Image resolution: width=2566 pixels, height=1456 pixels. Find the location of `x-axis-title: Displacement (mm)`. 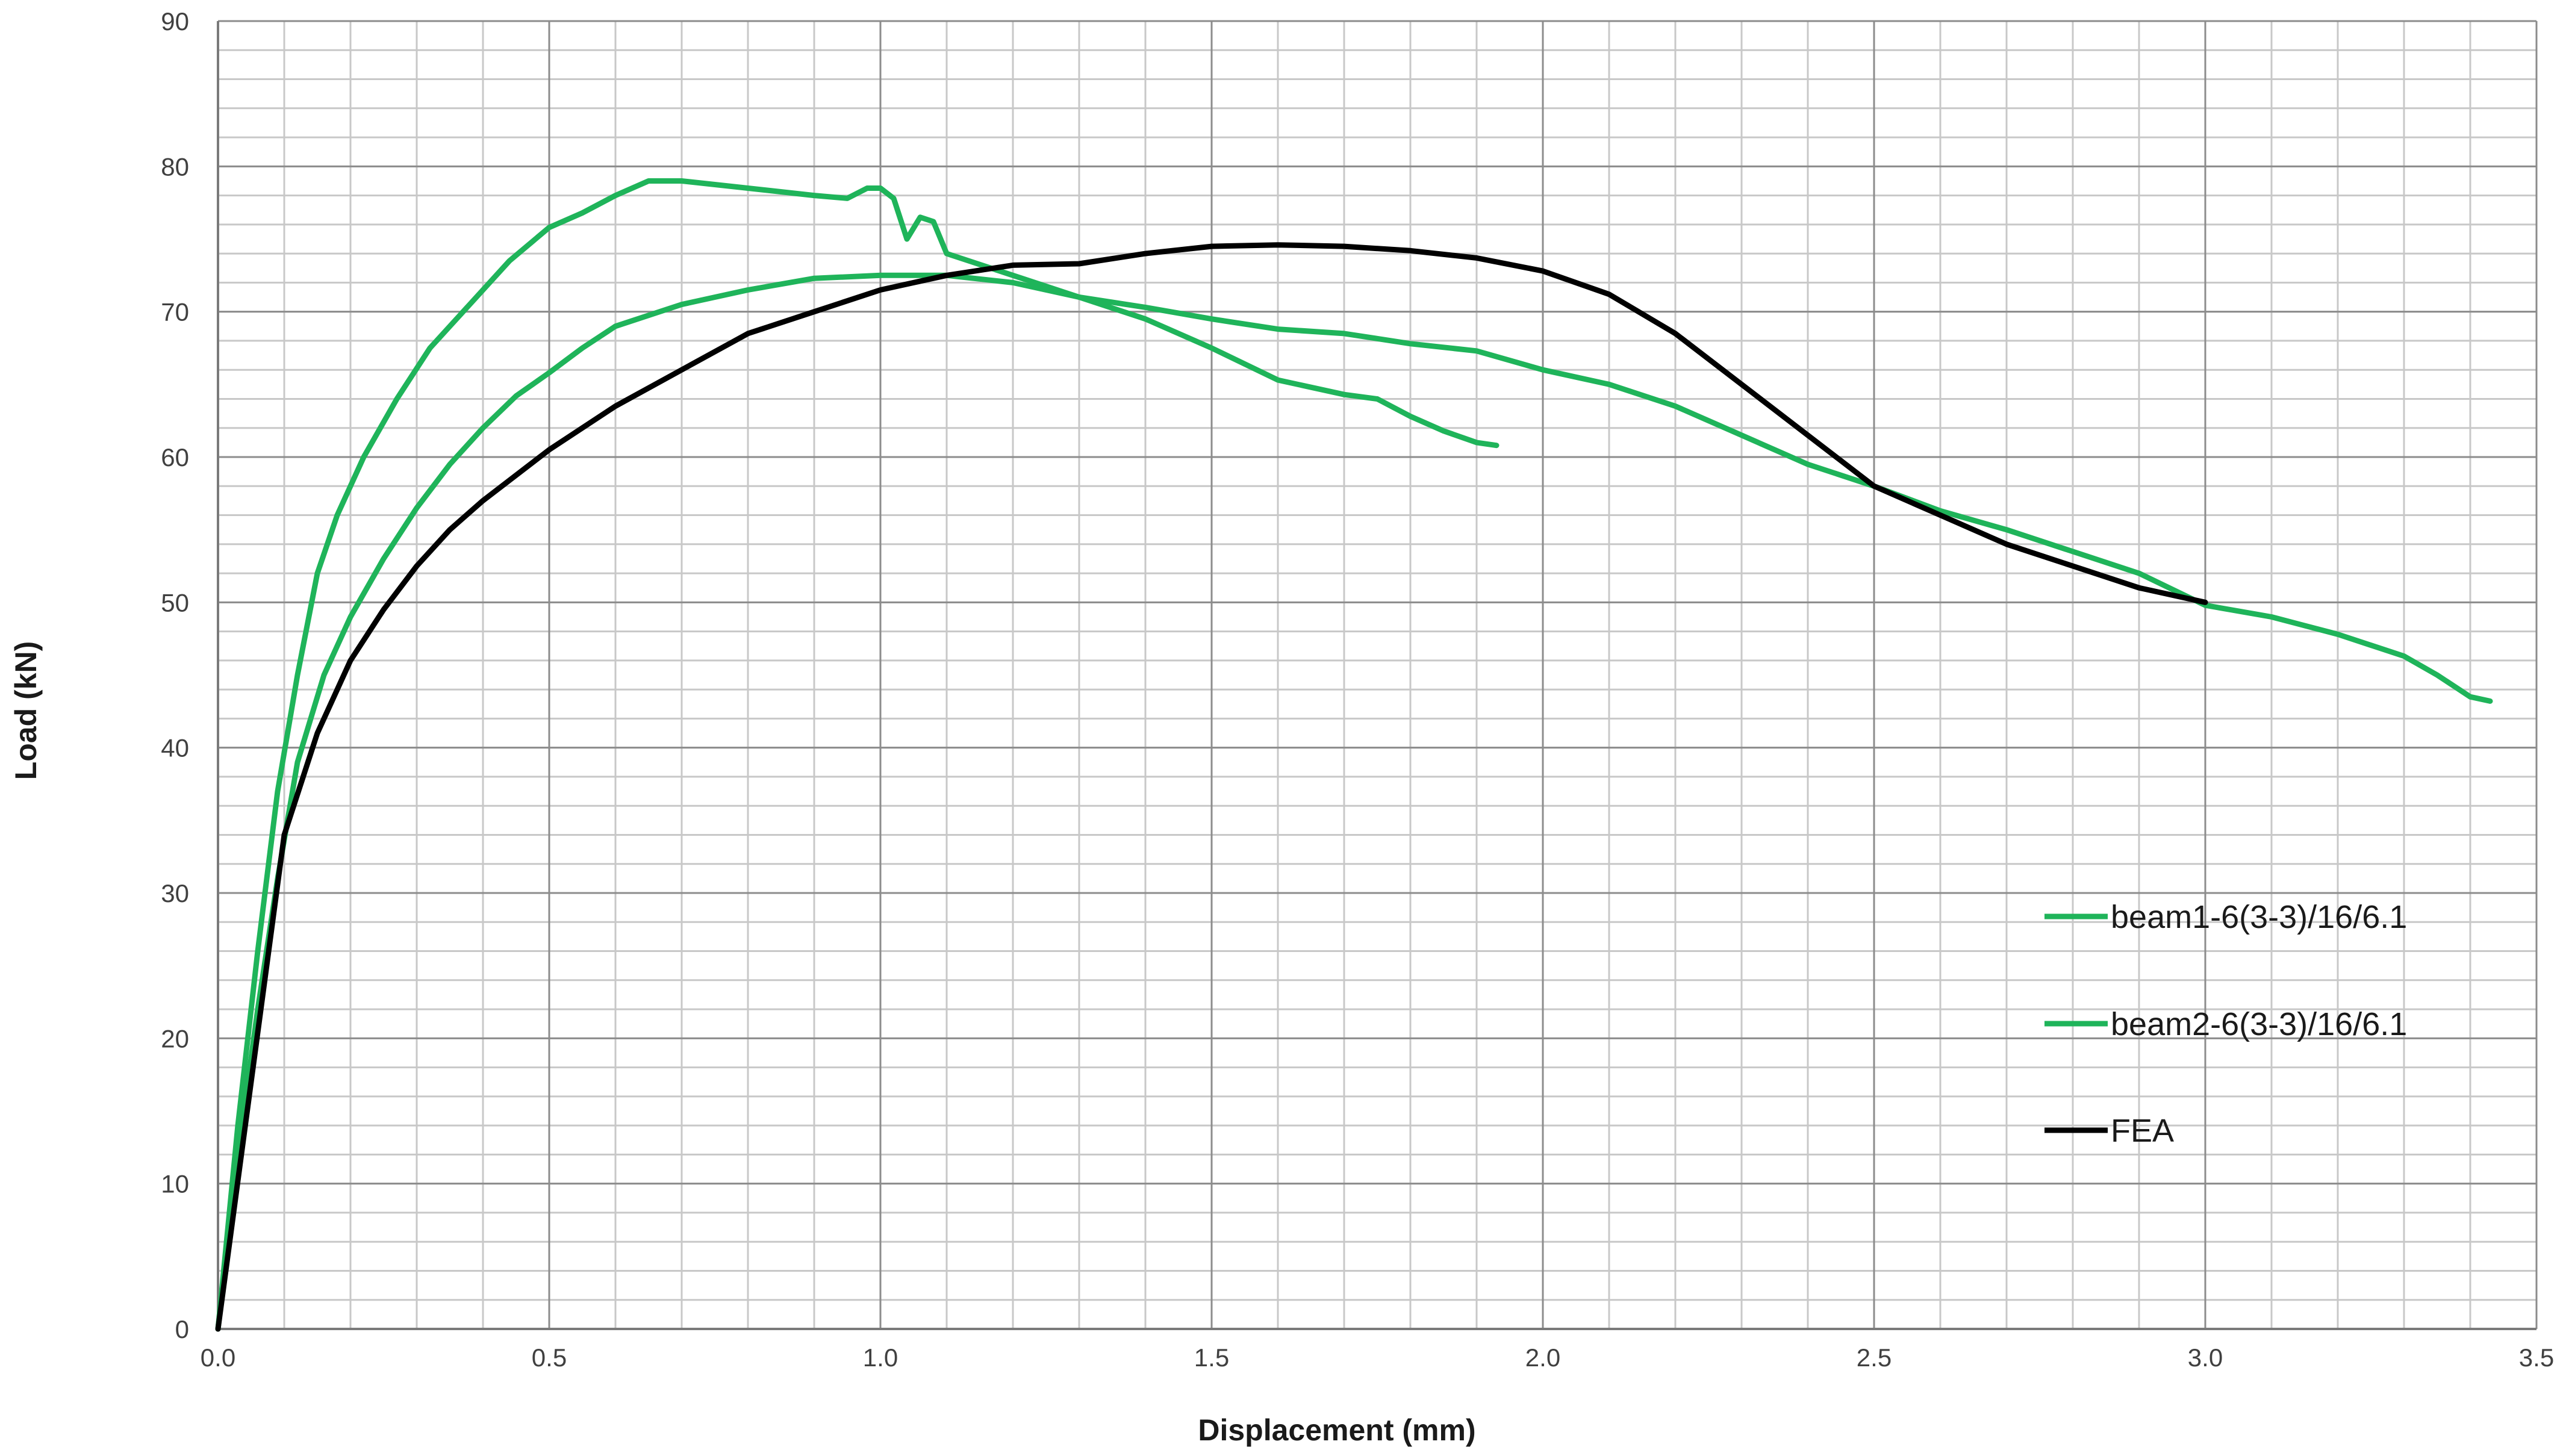

x-axis-title: Displacement (mm) is located at coordinates (1336, 1430).